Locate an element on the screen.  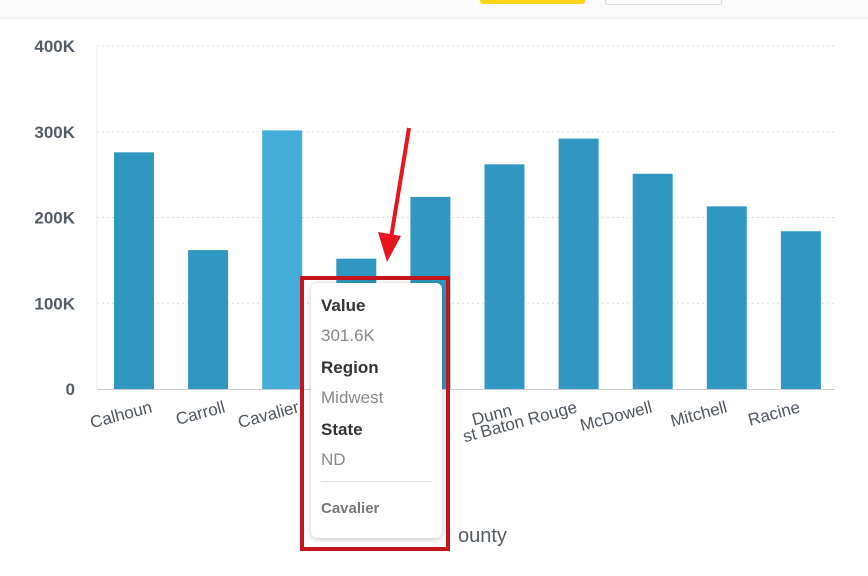
primary-button is located at coordinates (532, 2).